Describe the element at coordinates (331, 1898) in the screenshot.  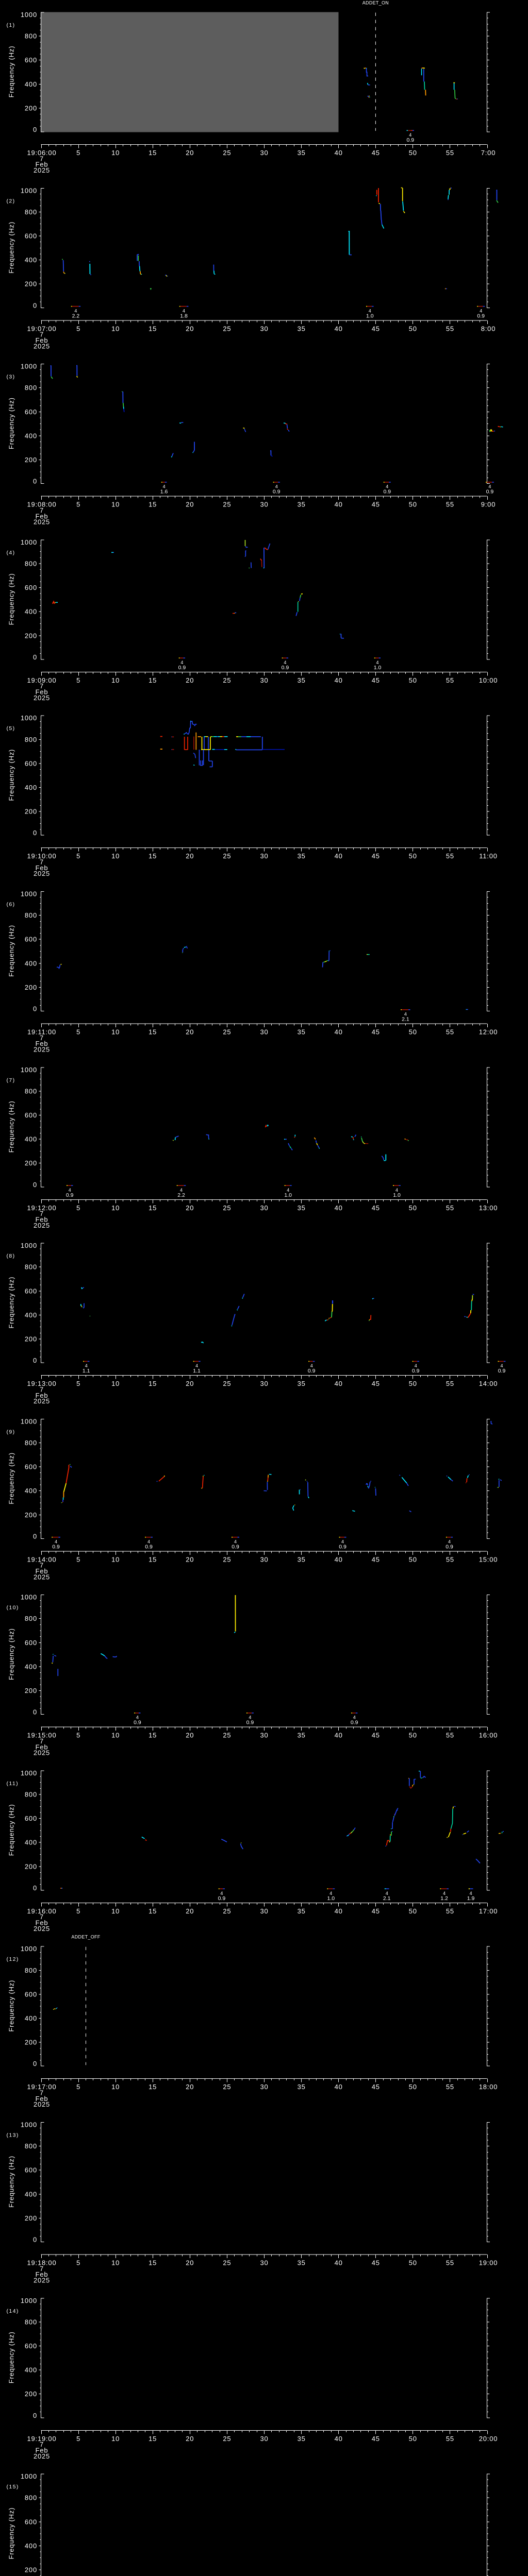
I see `svg-text: 1.0` at that location.